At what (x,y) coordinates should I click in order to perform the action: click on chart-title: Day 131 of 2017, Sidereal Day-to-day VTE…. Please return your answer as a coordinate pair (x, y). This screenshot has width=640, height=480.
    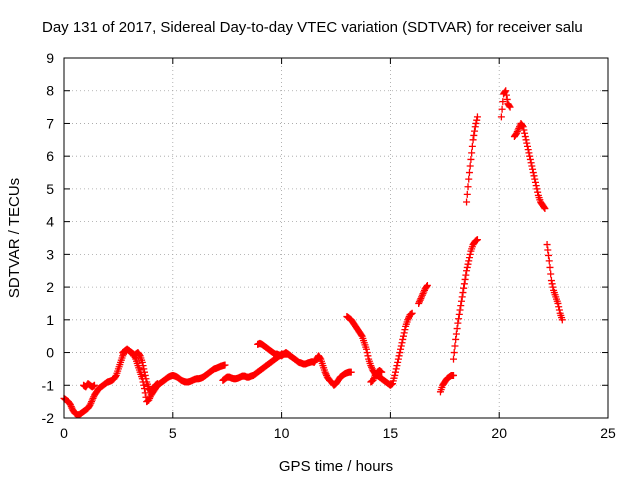
    Looking at the image, I should click on (312, 27).